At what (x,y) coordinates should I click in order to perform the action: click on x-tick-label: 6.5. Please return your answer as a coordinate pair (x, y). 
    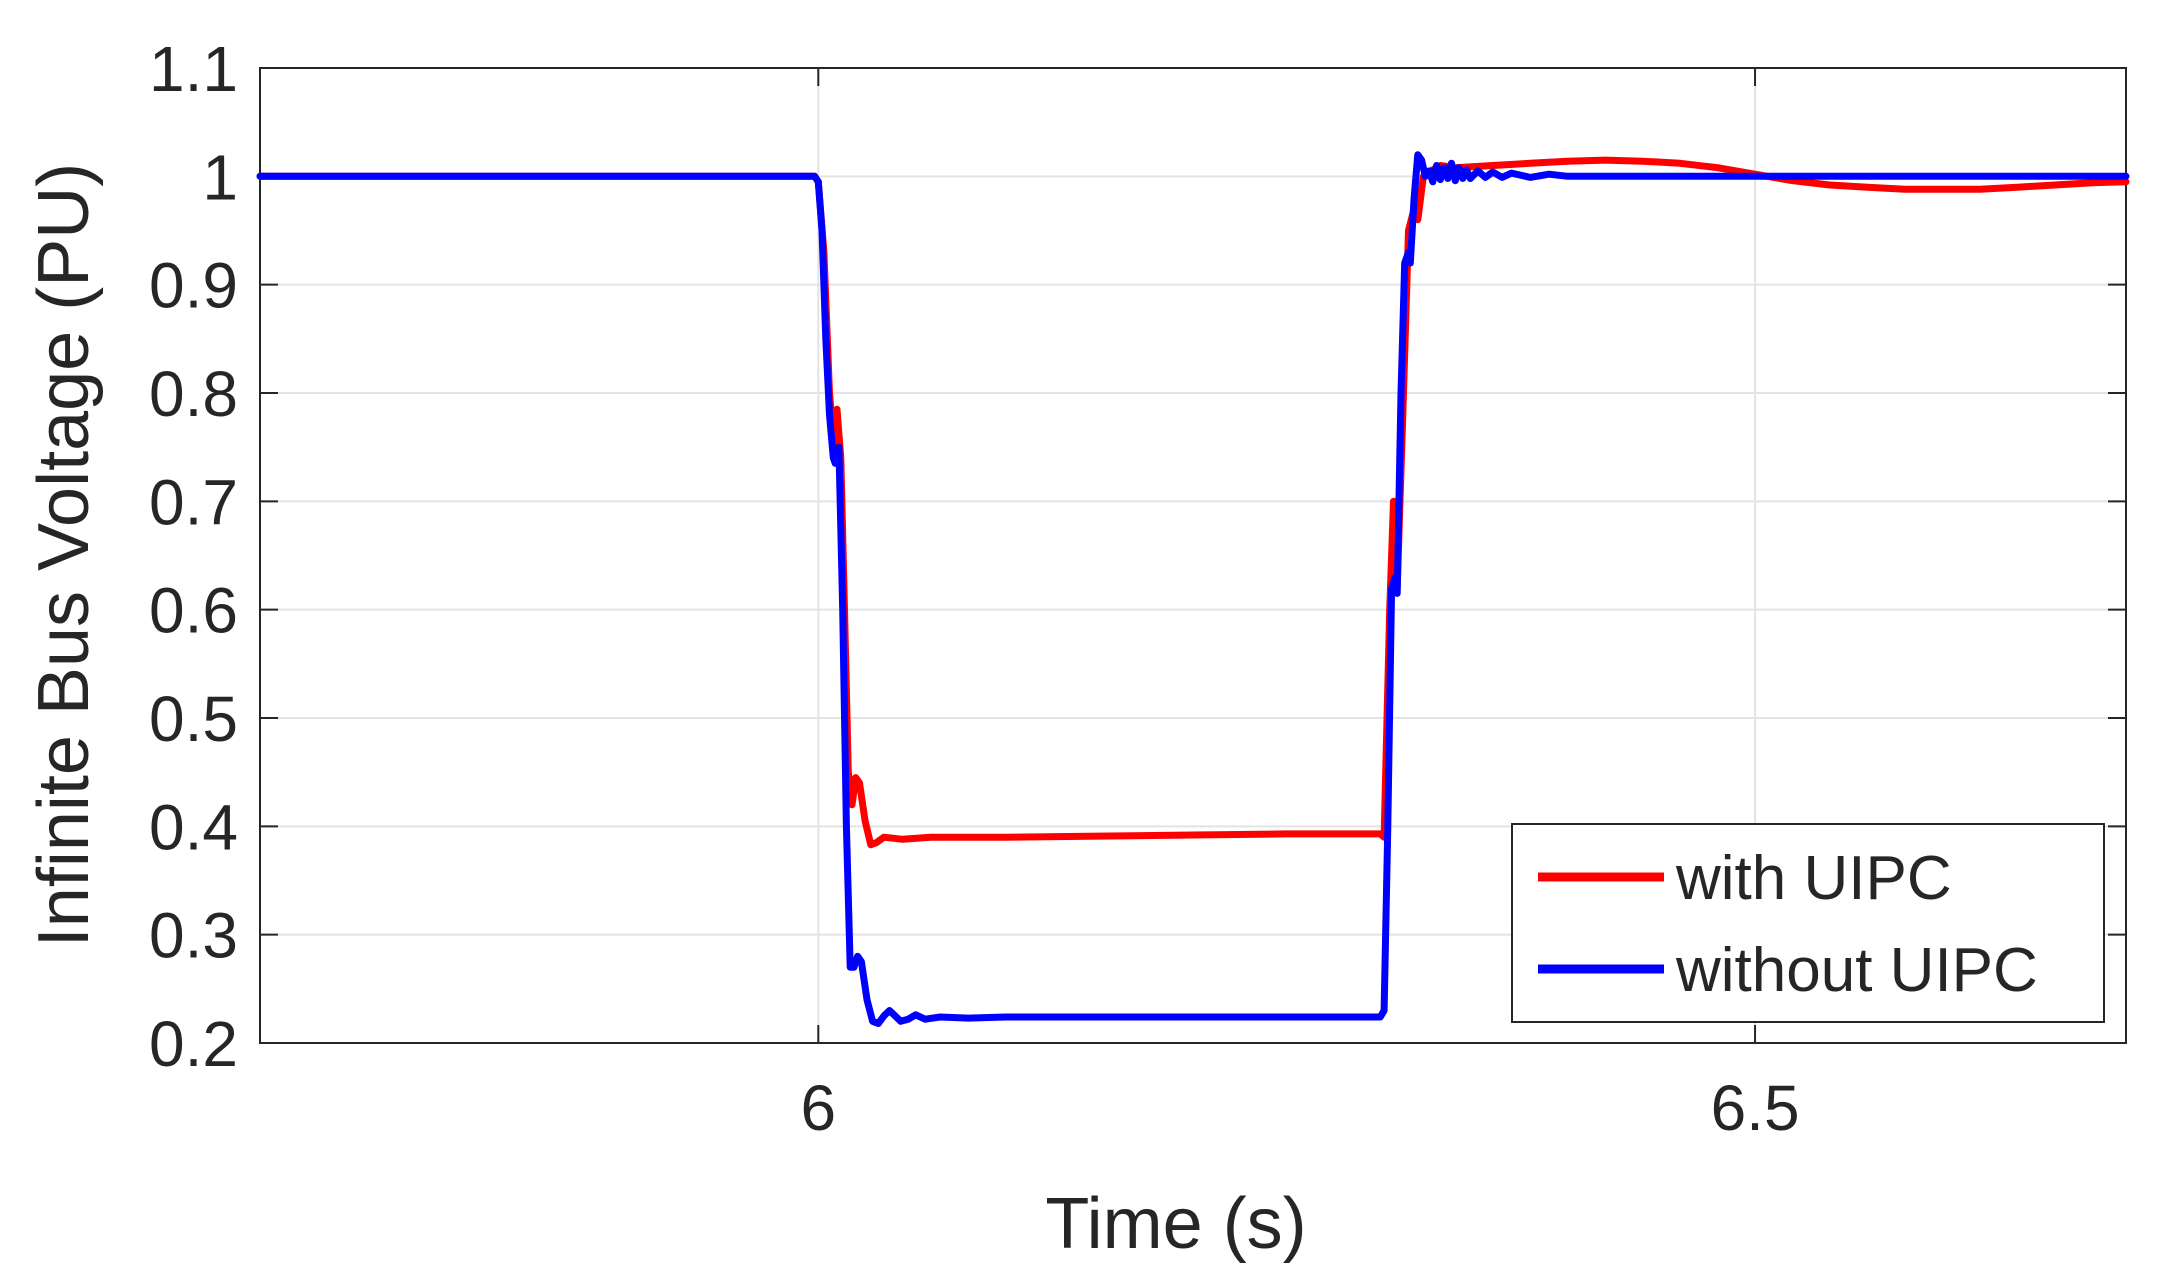
    Looking at the image, I should click on (1755, 1108).